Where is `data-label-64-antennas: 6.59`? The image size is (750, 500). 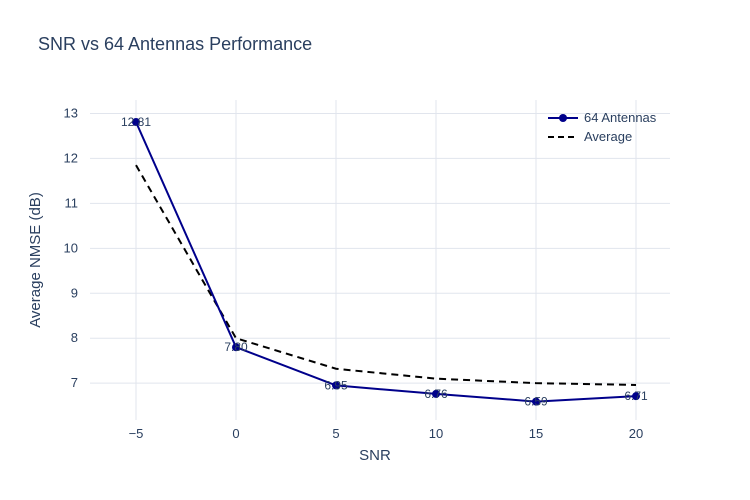 data-label-64-antennas: 6.59 is located at coordinates (536, 402).